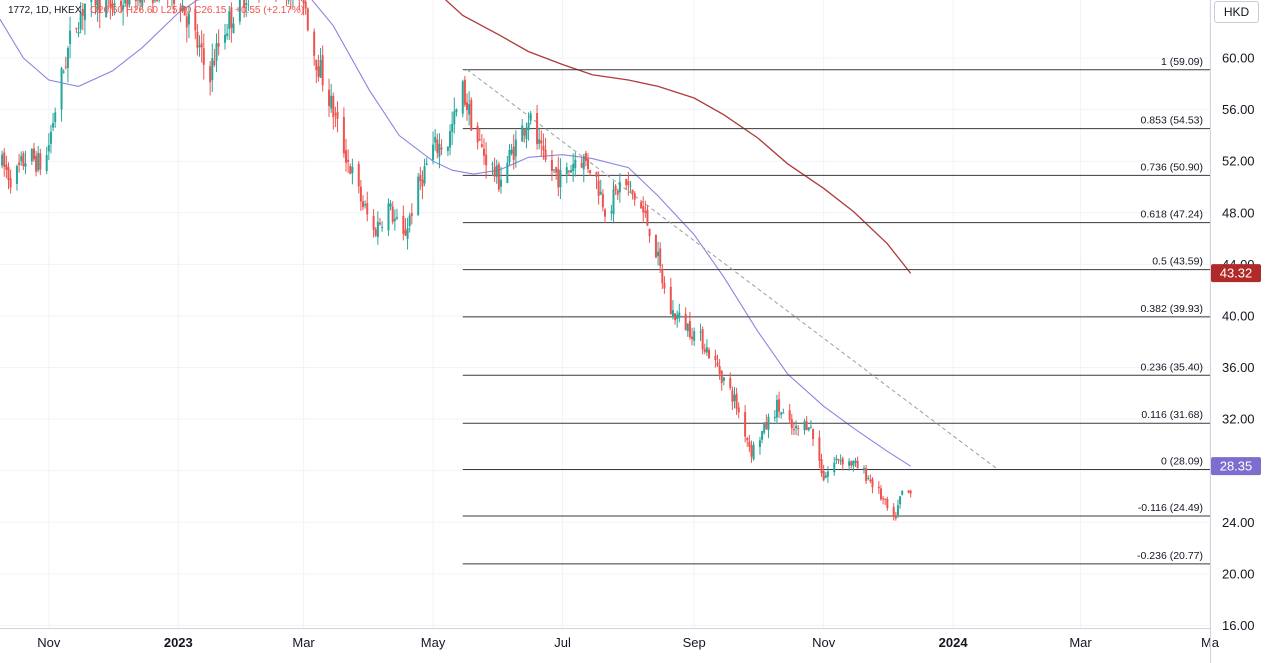 Image resolution: width=1267 pixels, height=663 pixels. Describe the element at coordinates (1238, 315) in the screenshot. I see `y-tick-label: 40.00` at that location.